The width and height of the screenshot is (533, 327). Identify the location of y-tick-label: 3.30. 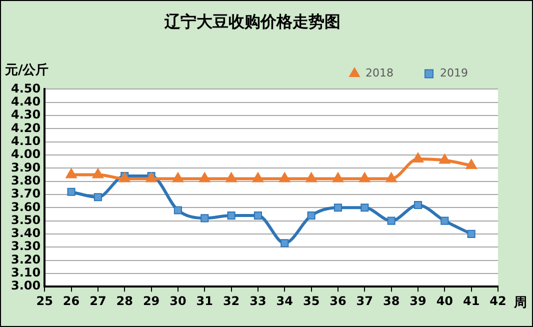
(26, 246).